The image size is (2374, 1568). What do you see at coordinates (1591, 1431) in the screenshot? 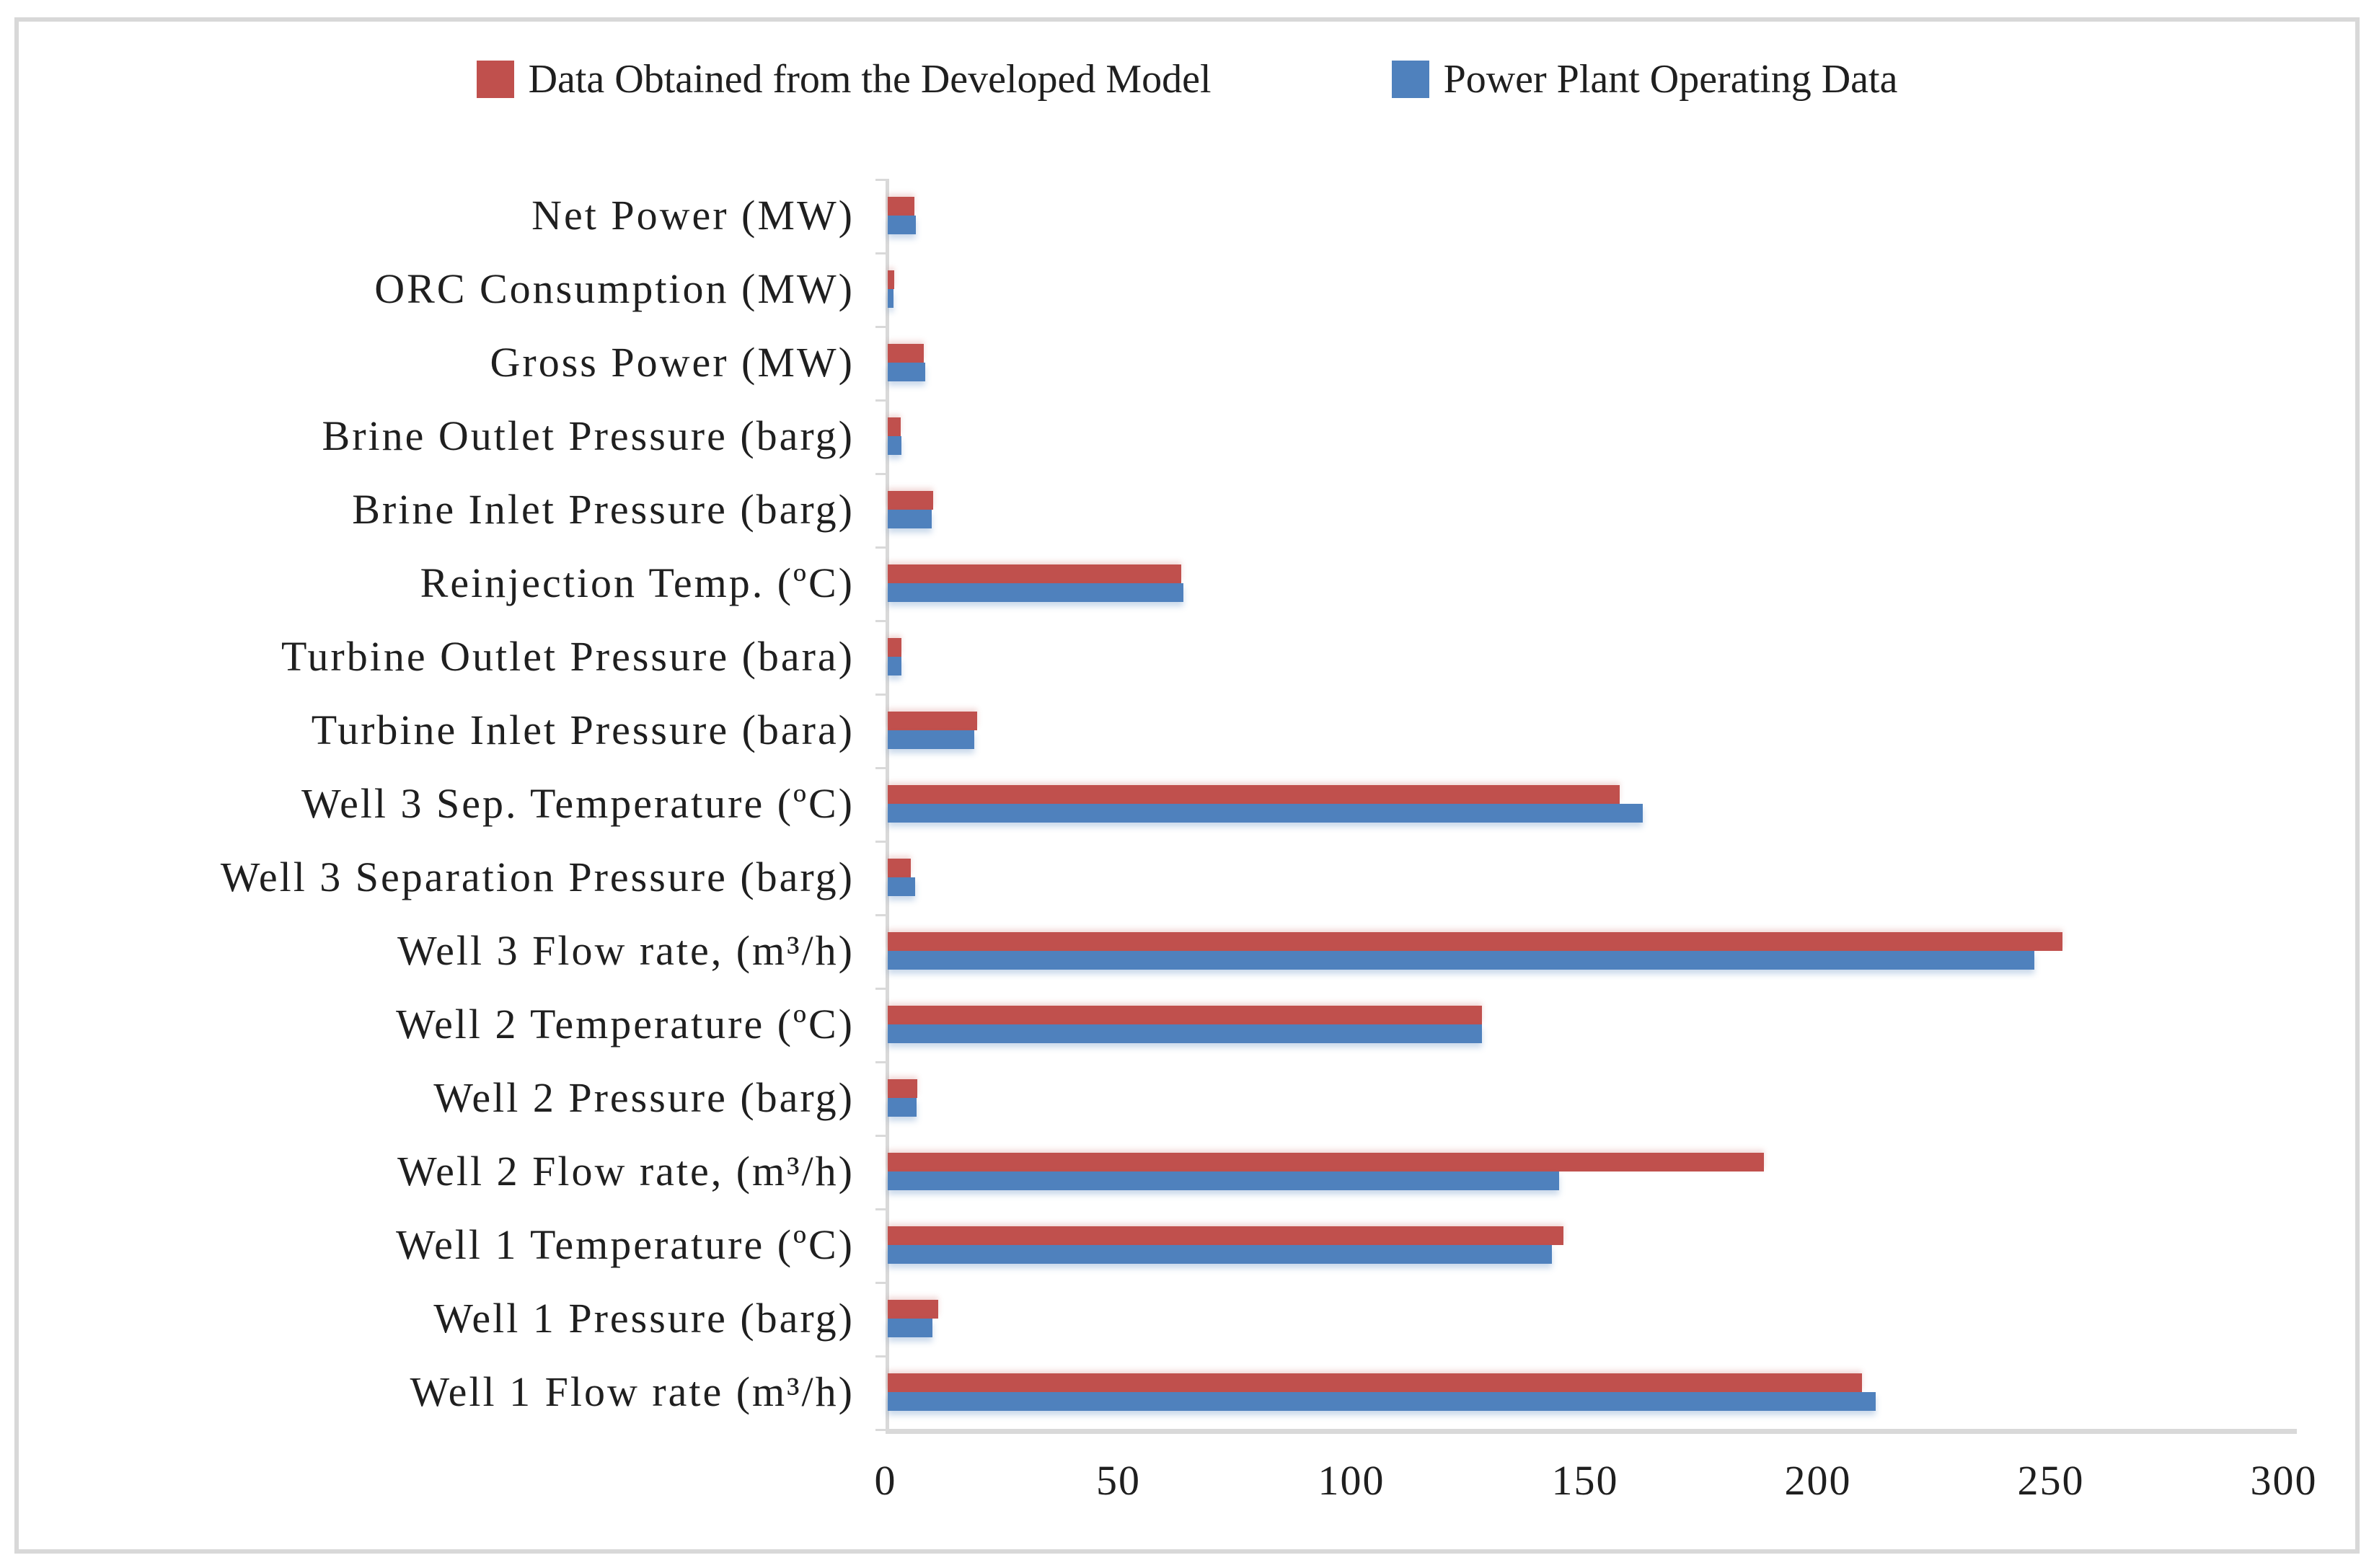
I see `x-axis-line` at bounding box center [1591, 1431].